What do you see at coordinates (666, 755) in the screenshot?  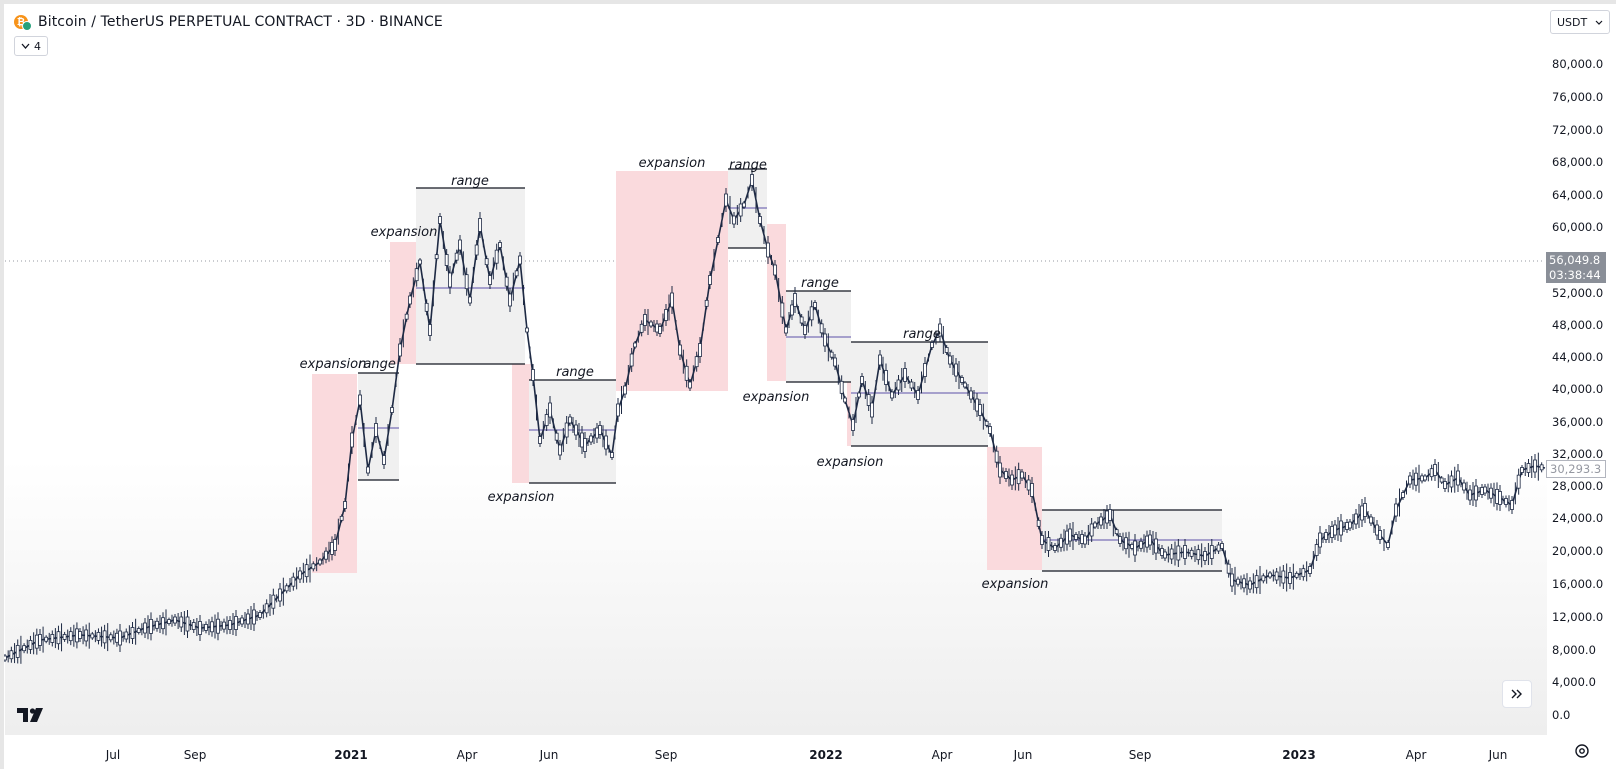 I see `time-axis-label: Sep` at bounding box center [666, 755].